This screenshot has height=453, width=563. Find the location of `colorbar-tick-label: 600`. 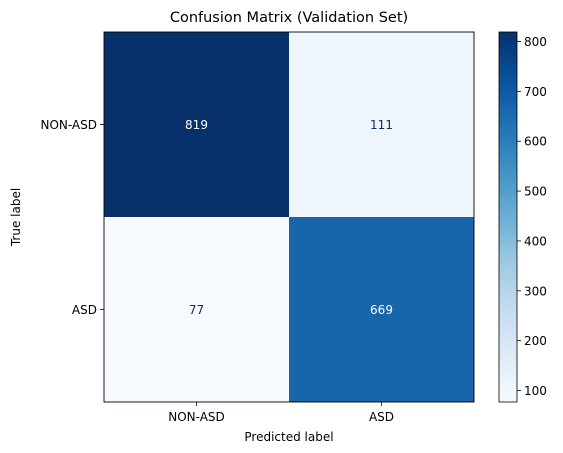

colorbar-tick-label: 600 is located at coordinates (535, 142).